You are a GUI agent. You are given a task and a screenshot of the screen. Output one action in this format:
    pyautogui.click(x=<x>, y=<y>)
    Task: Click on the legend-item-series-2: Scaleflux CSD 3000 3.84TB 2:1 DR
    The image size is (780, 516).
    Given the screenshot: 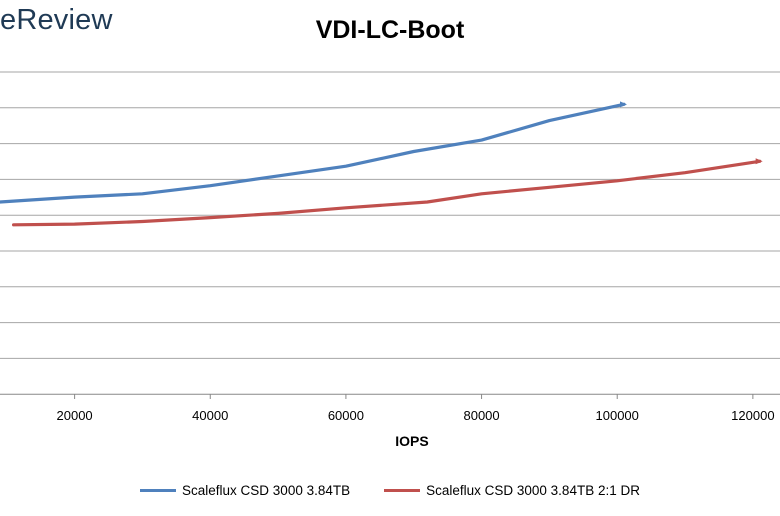 What is the action you would take?
    pyautogui.click(x=512, y=490)
    